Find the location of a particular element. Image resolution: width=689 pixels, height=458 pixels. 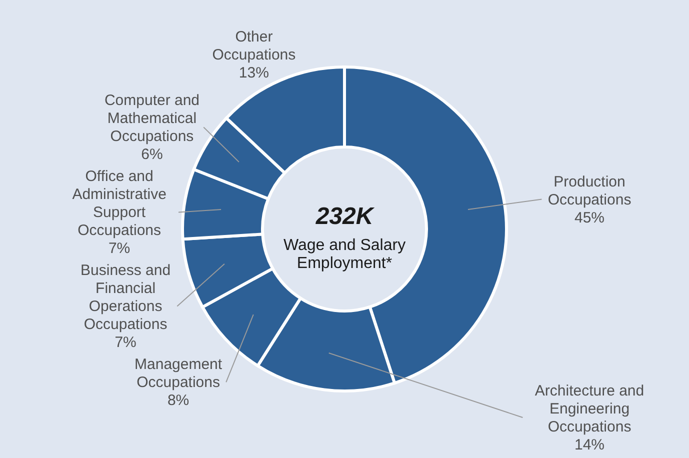

slice-label: Computer and Mathematical Occupations is located at coordinates (152, 119).